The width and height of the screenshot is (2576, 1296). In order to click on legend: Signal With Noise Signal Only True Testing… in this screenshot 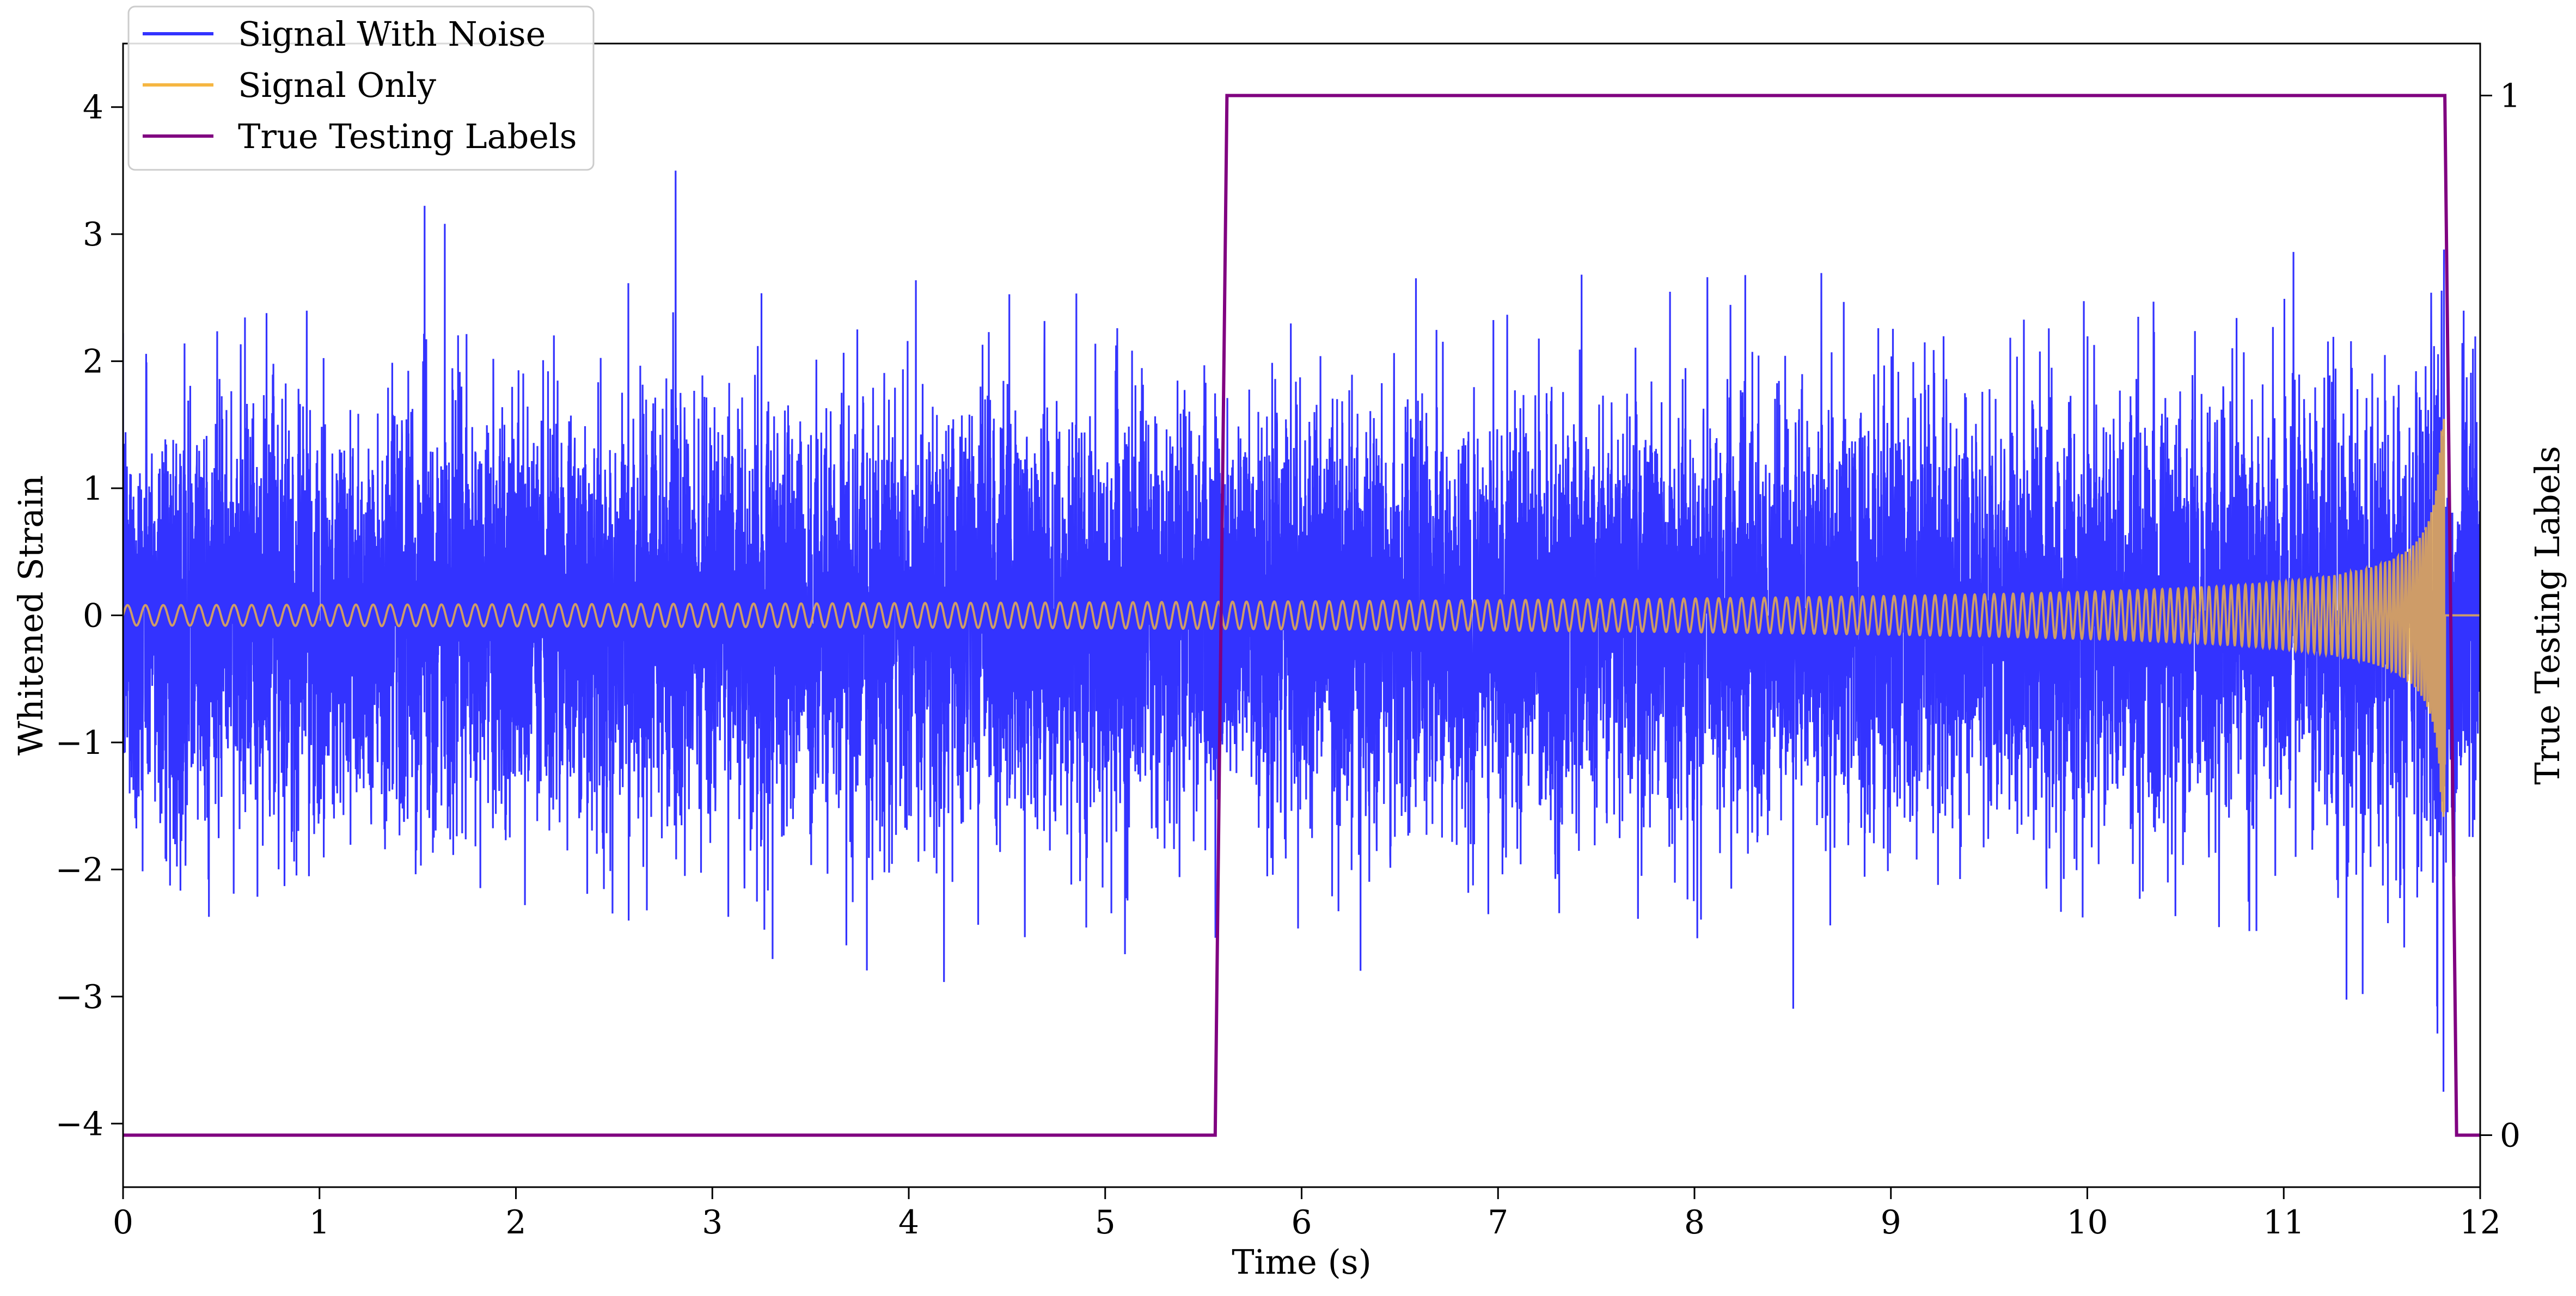, I will do `click(361, 88)`.